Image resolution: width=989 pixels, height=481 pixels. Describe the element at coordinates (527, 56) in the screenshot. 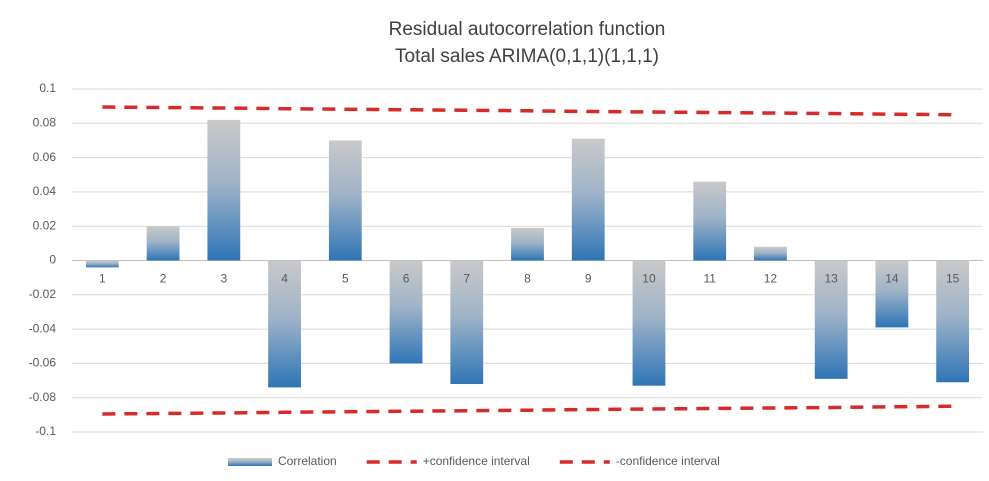

I see `chart-subtitle: Total sales ARIMA(0,1,1)(1,1,1)` at that location.